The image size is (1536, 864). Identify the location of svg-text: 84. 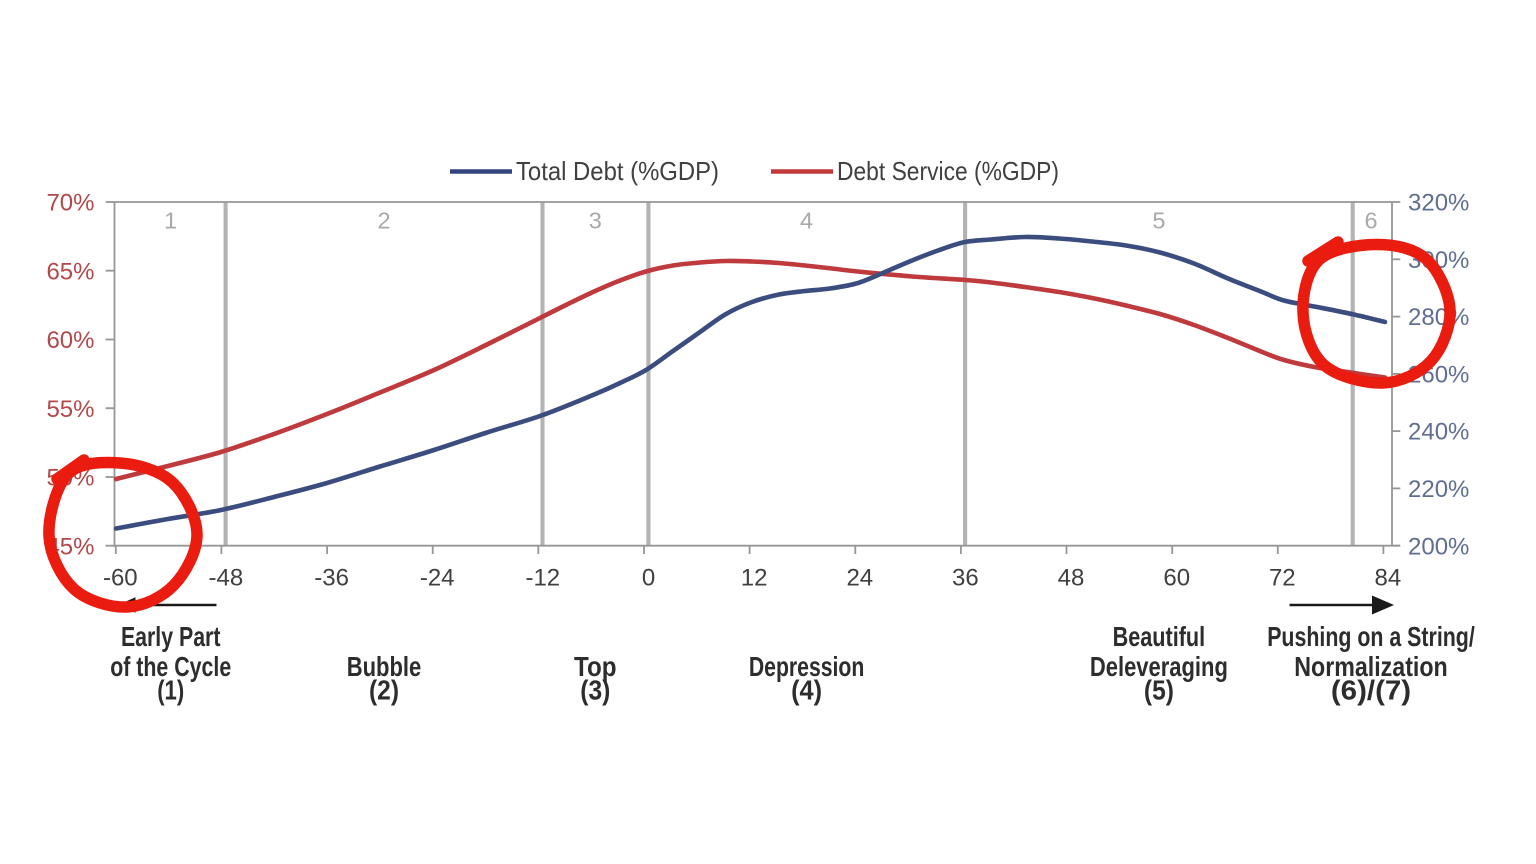
(1388, 578).